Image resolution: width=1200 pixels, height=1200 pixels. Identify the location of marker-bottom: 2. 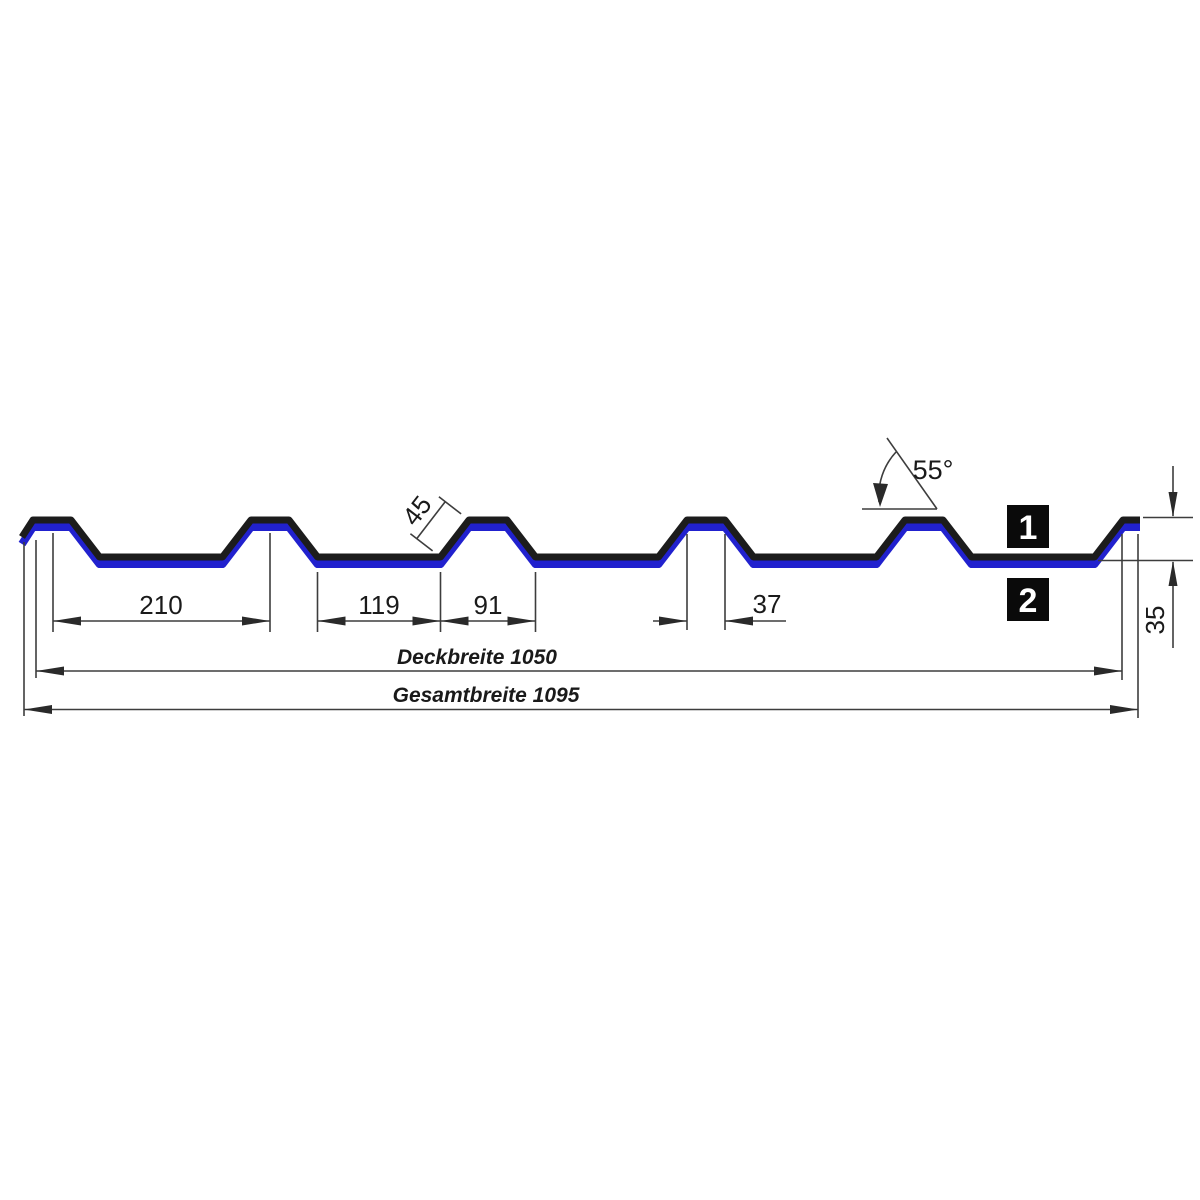
(1028, 599).